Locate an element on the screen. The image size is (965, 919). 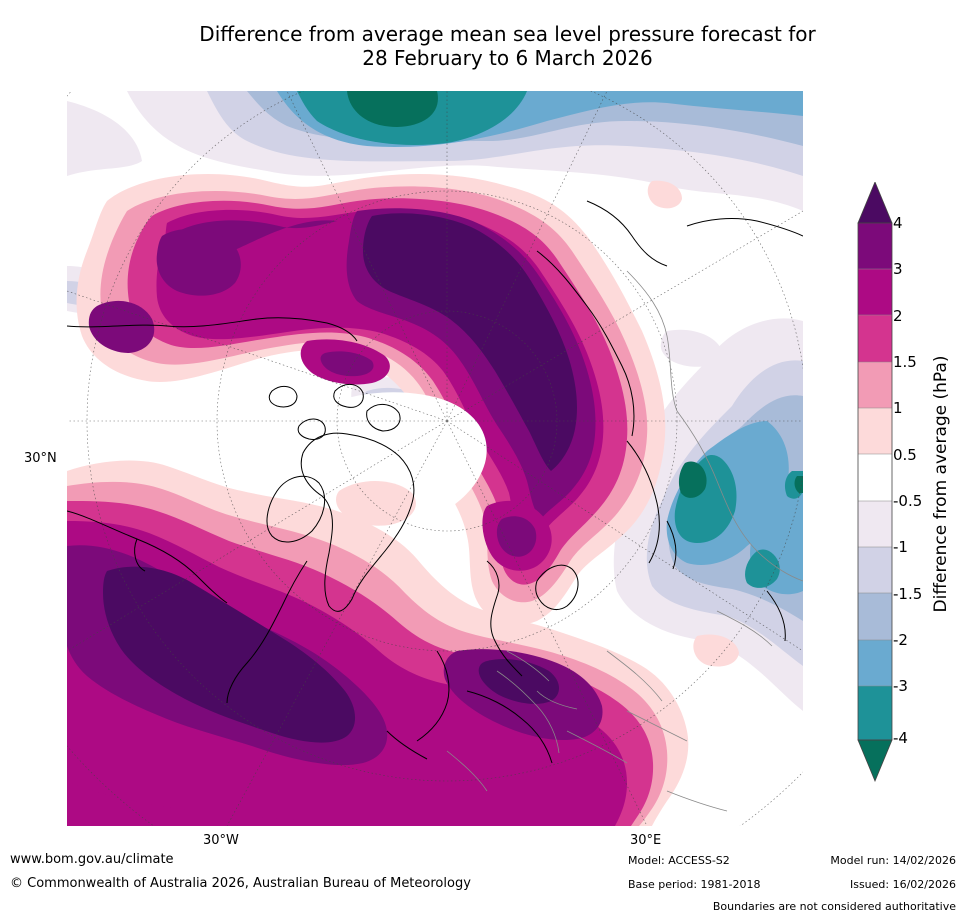
colorbar-tick: -2 is located at coordinates (900, 640).